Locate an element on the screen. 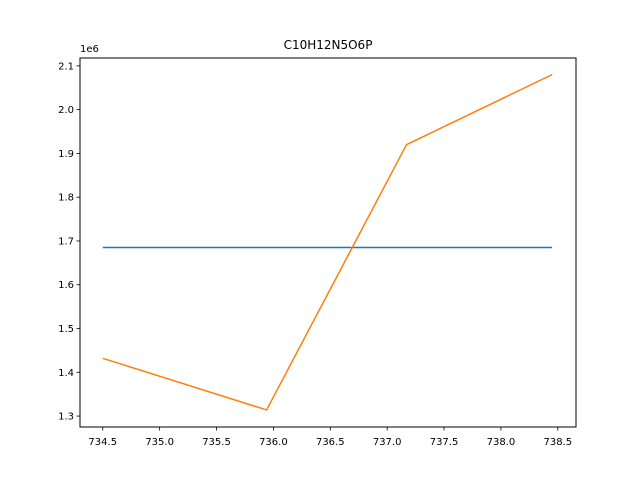  y-tick-label: 2.0 is located at coordinates (66, 110).